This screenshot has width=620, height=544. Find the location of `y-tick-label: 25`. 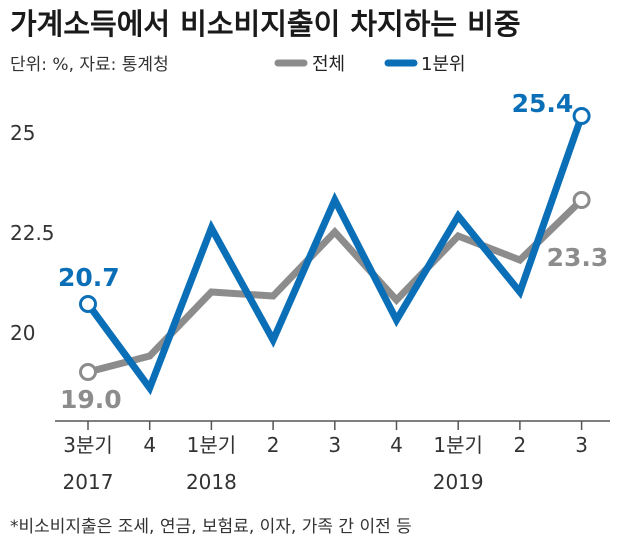

y-tick-label: 25 is located at coordinates (22, 133).